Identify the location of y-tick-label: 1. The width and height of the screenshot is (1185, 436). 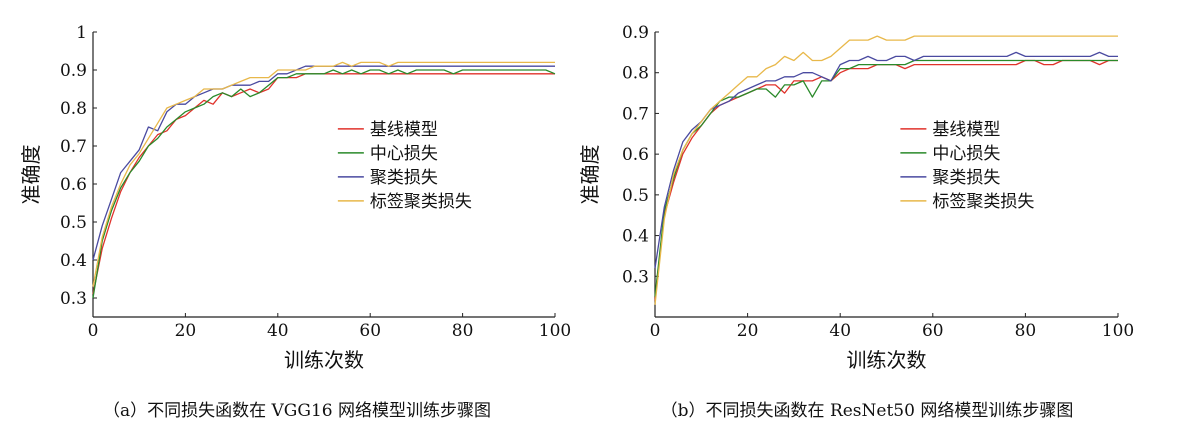
(81, 33).